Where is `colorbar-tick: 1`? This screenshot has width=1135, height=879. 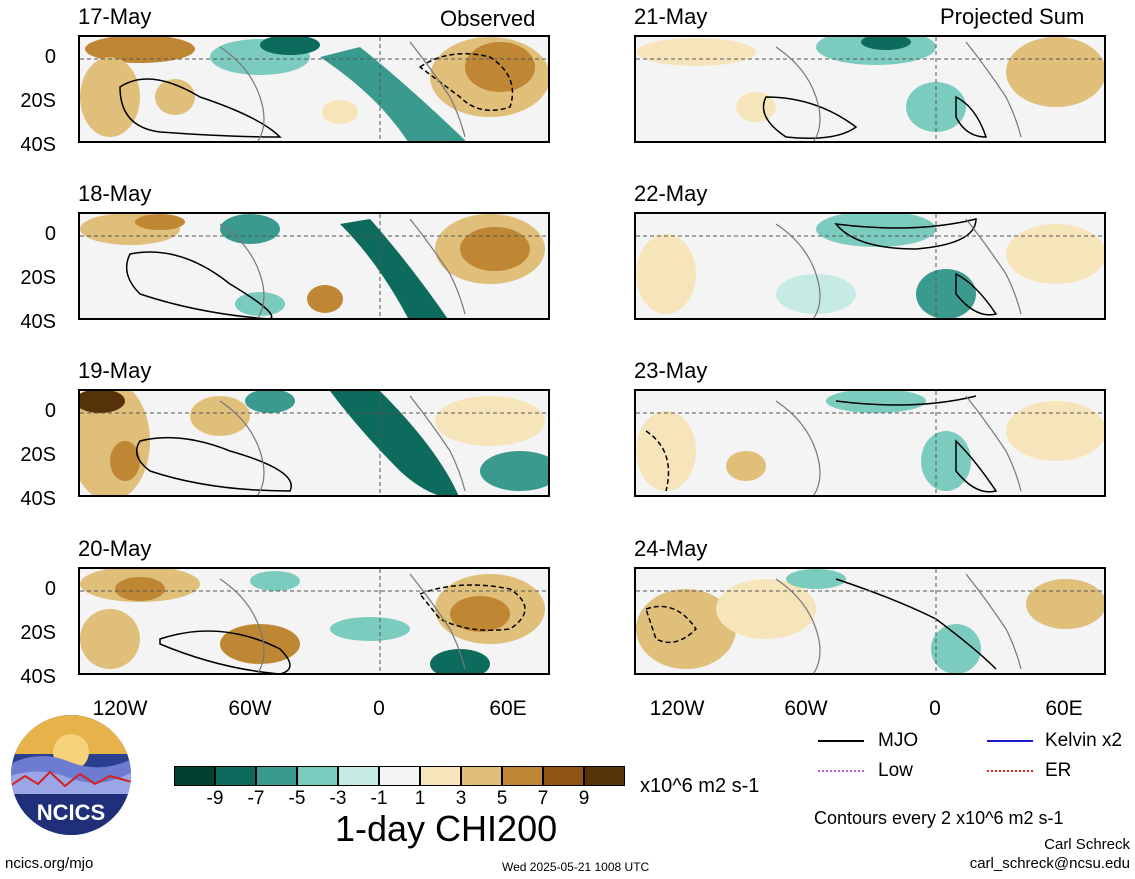 colorbar-tick: 1 is located at coordinates (420, 798).